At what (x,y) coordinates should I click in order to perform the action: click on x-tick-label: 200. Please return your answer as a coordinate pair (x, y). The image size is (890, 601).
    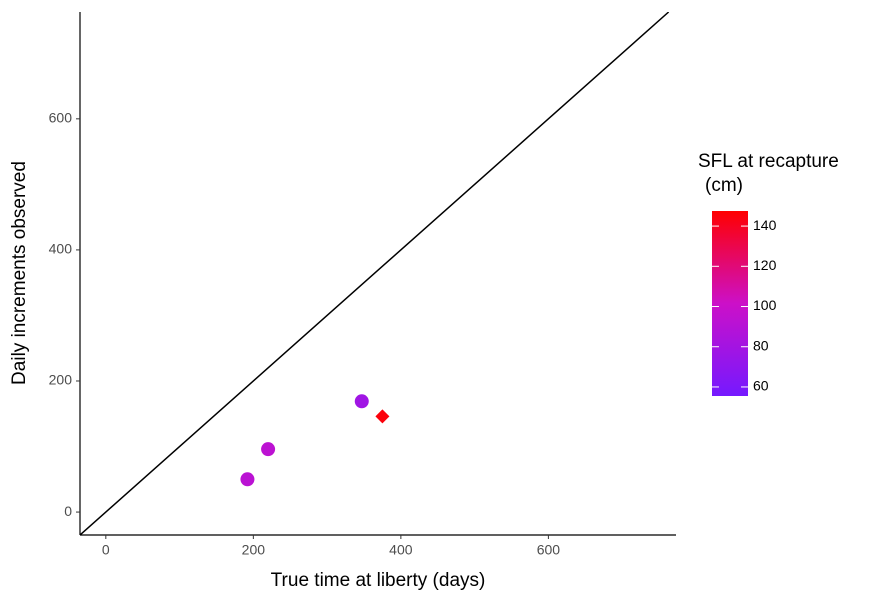
    Looking at the image, I should click on (254, 550).